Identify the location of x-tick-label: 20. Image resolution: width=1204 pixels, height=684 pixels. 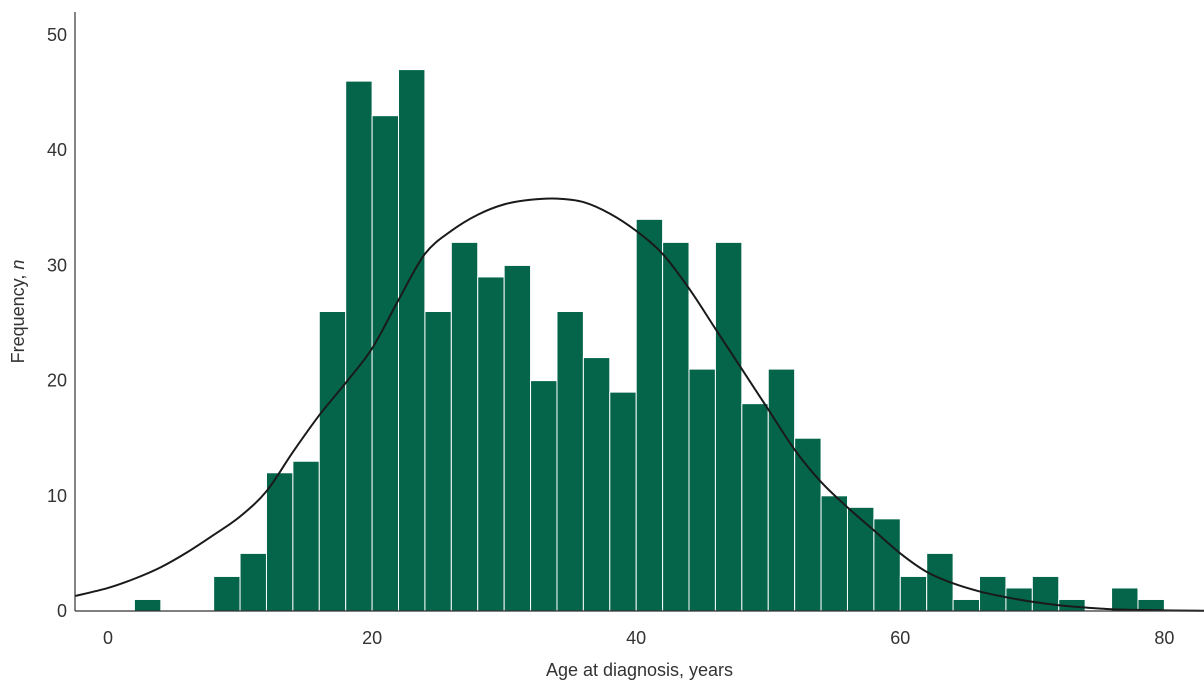
(372, 638).